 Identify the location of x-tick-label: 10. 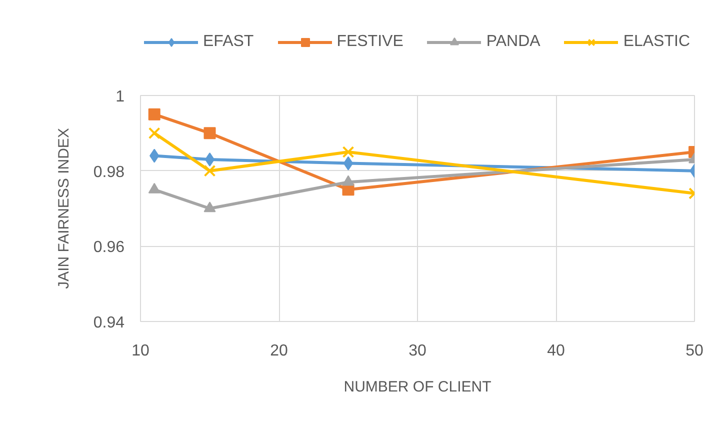
(141, 351).